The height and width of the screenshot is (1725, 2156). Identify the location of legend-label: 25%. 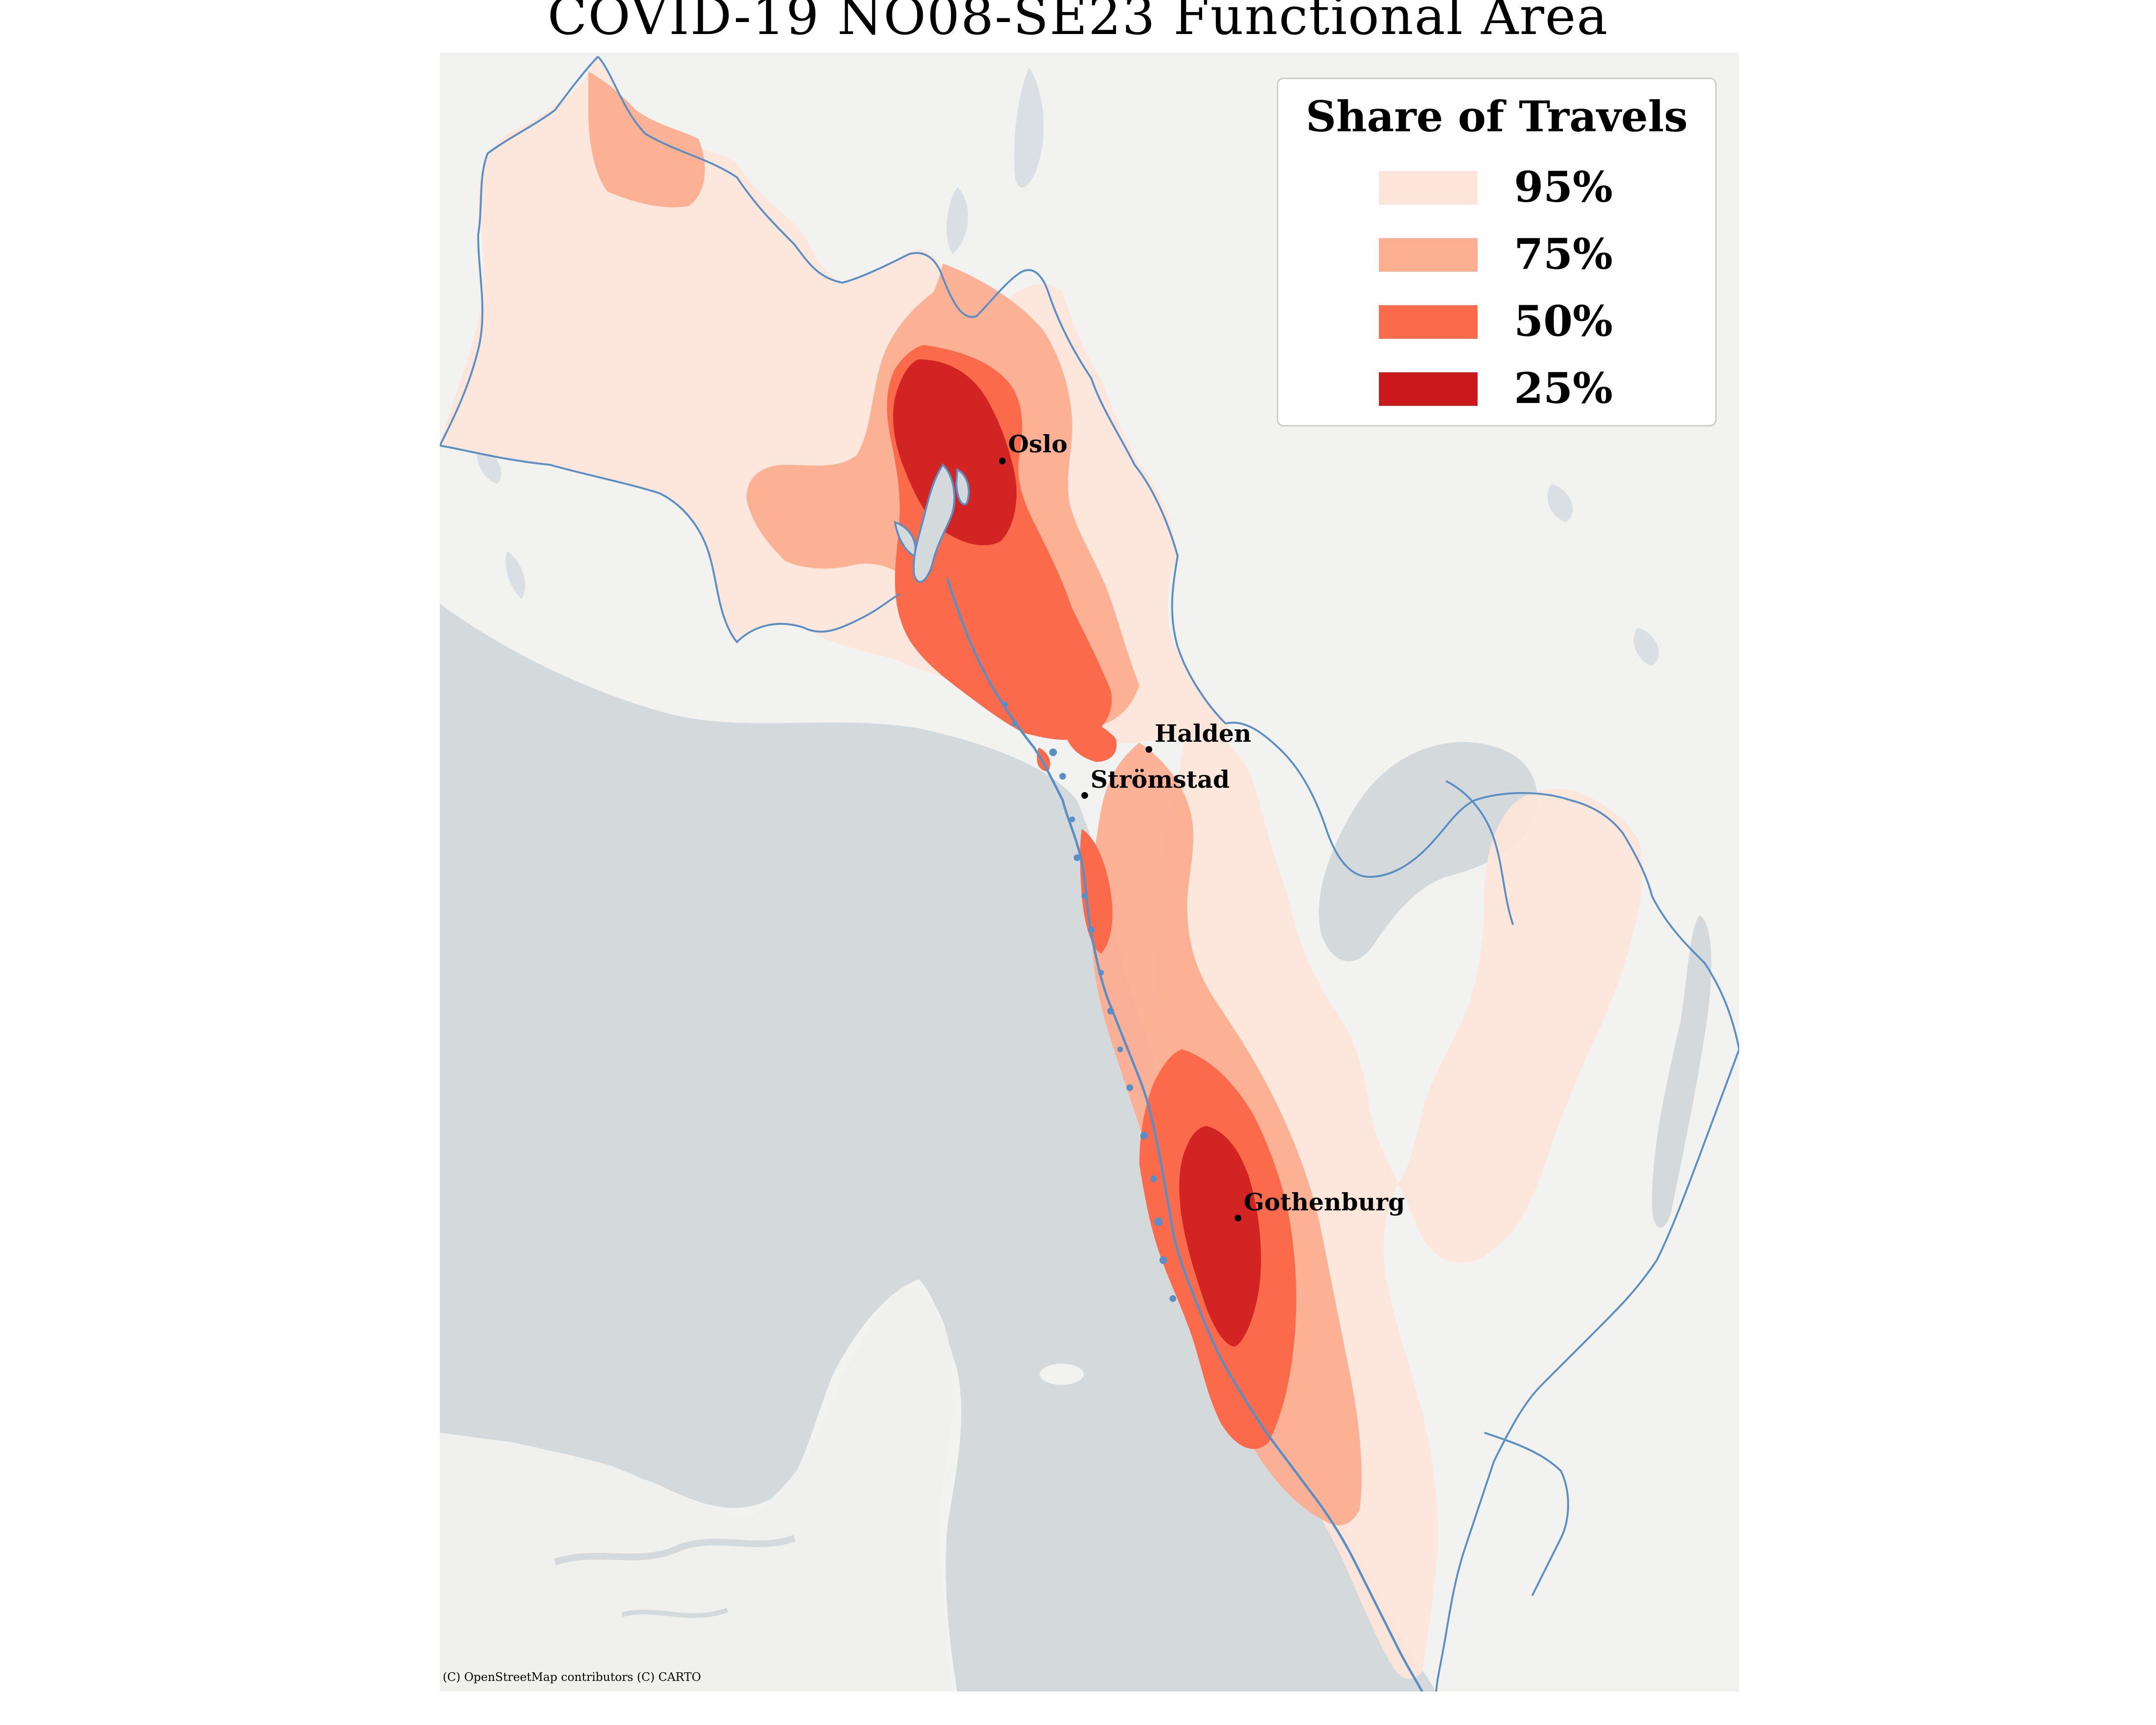
(1563, 388).